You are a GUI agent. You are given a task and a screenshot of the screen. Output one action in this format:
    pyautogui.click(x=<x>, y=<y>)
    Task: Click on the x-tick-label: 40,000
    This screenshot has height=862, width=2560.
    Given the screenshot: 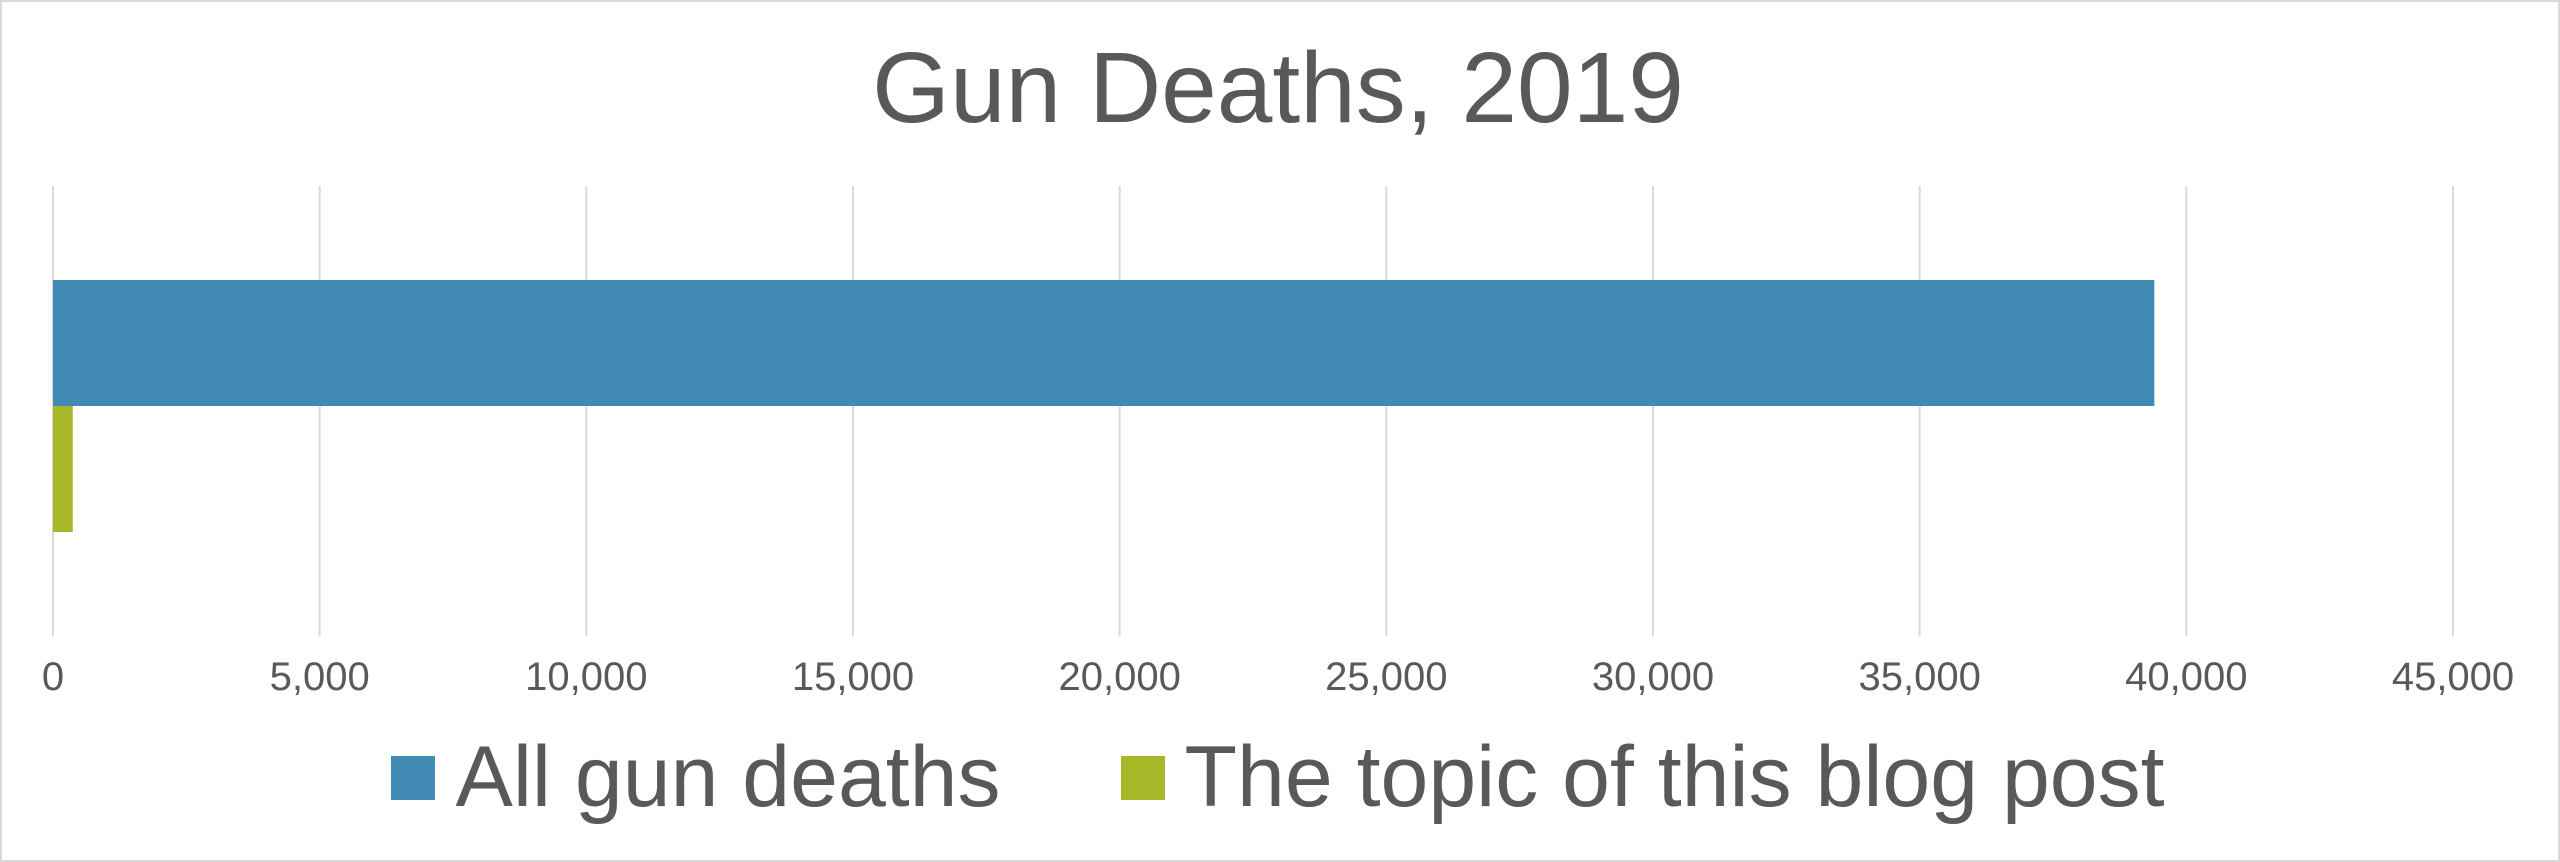 What is the action you would take?
    pyautogui.click(x=2186, y=677)
    